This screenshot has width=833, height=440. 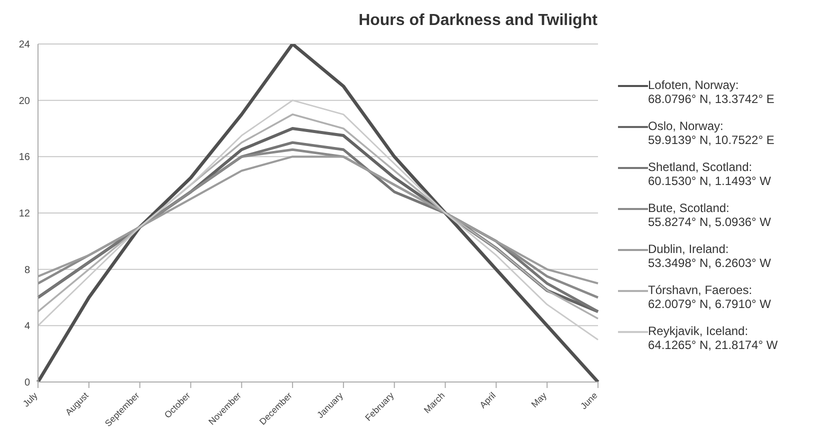 What do you see at coordinates (30, 399) in the screenshot?
I see `x-tick-label: July` at bounding box center [30, 399].